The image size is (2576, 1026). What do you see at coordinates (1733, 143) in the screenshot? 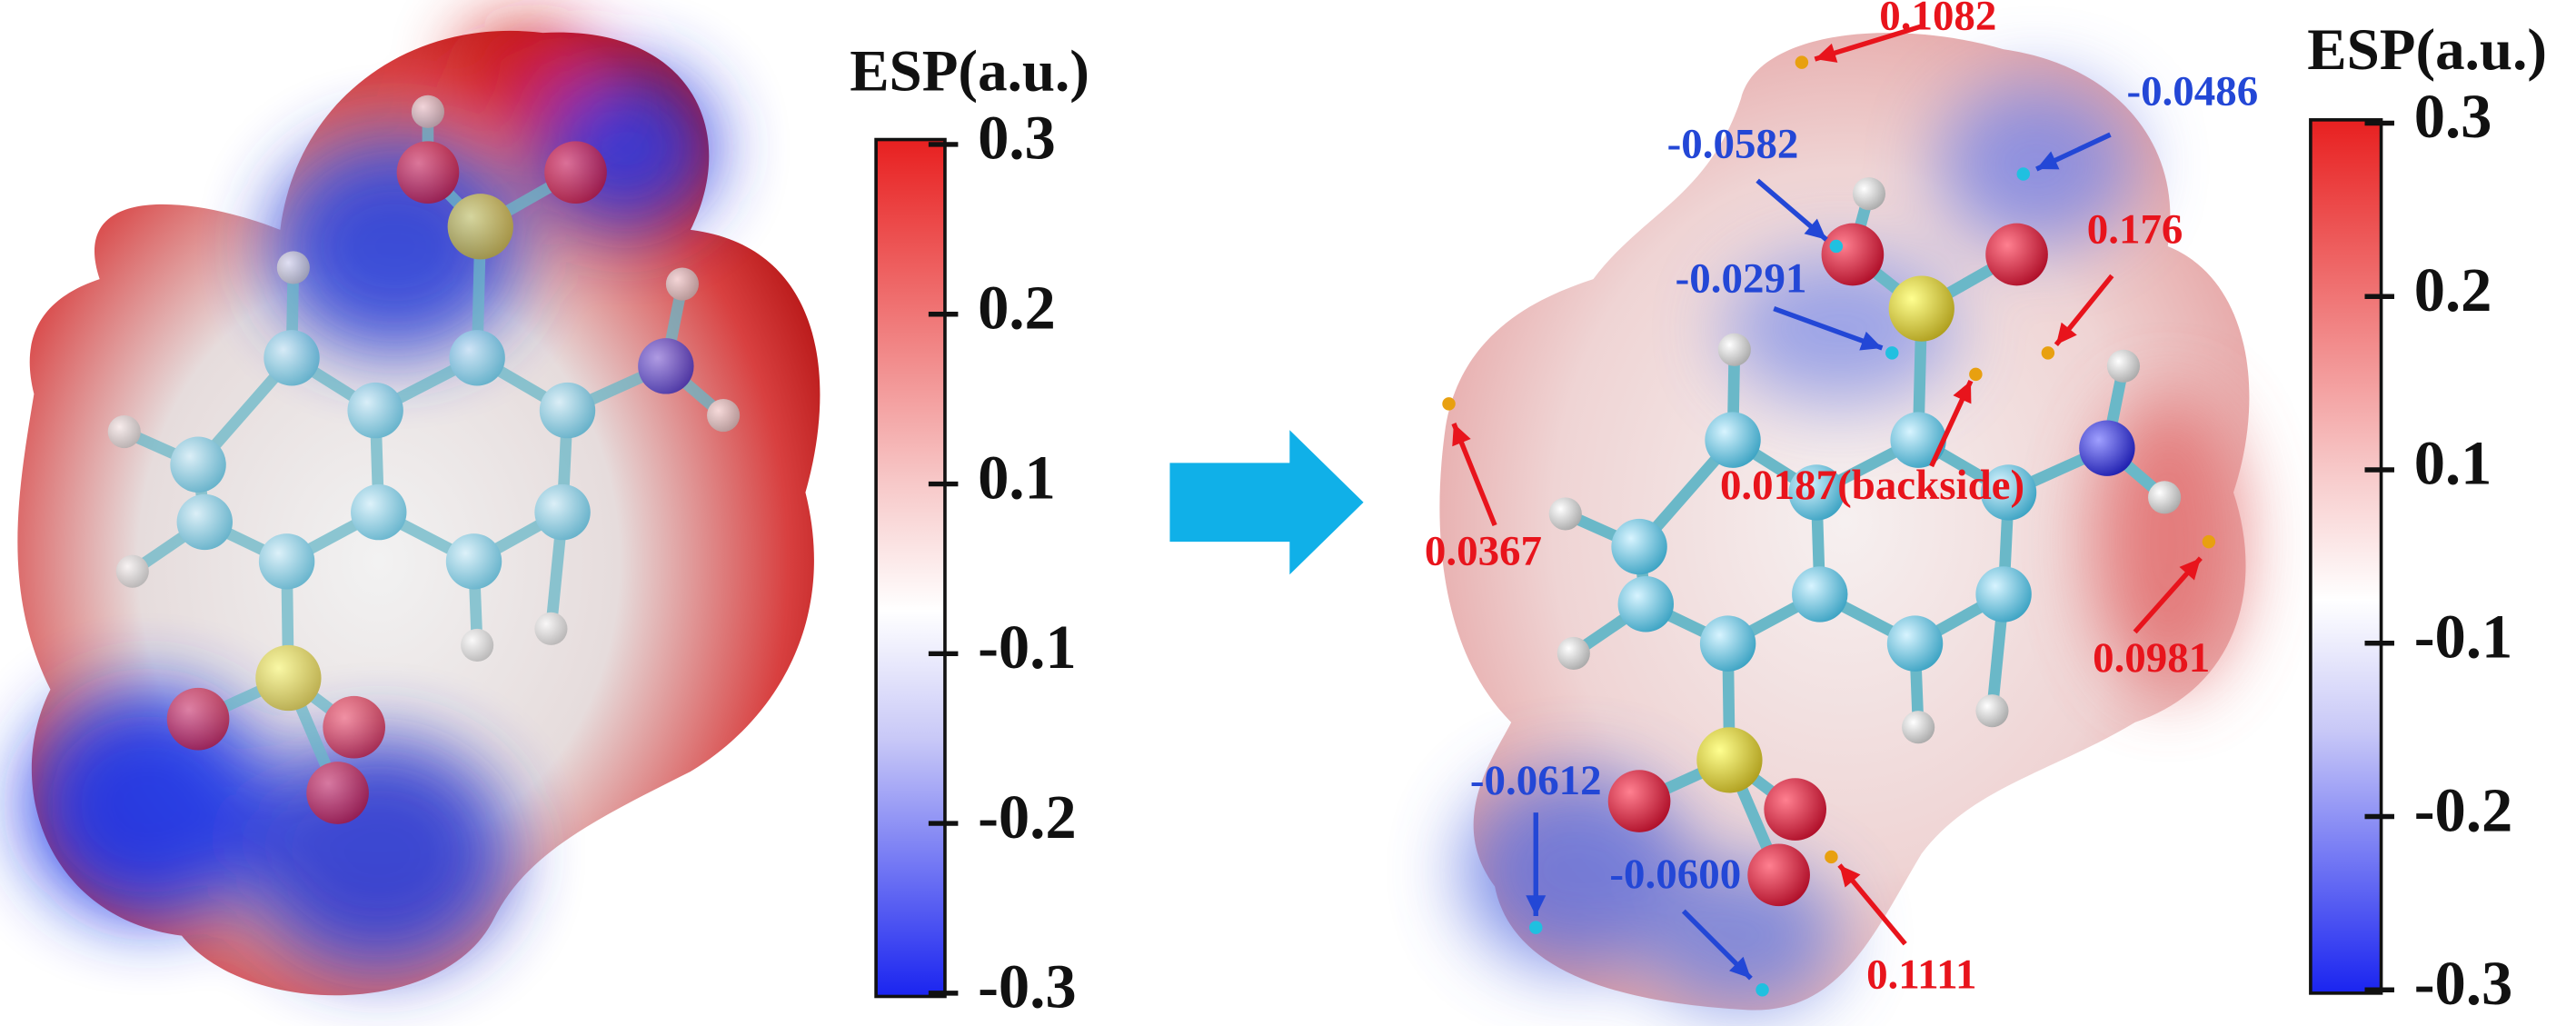
I see `annotation-label: -0.0582` at bounding box center [1733, 143].